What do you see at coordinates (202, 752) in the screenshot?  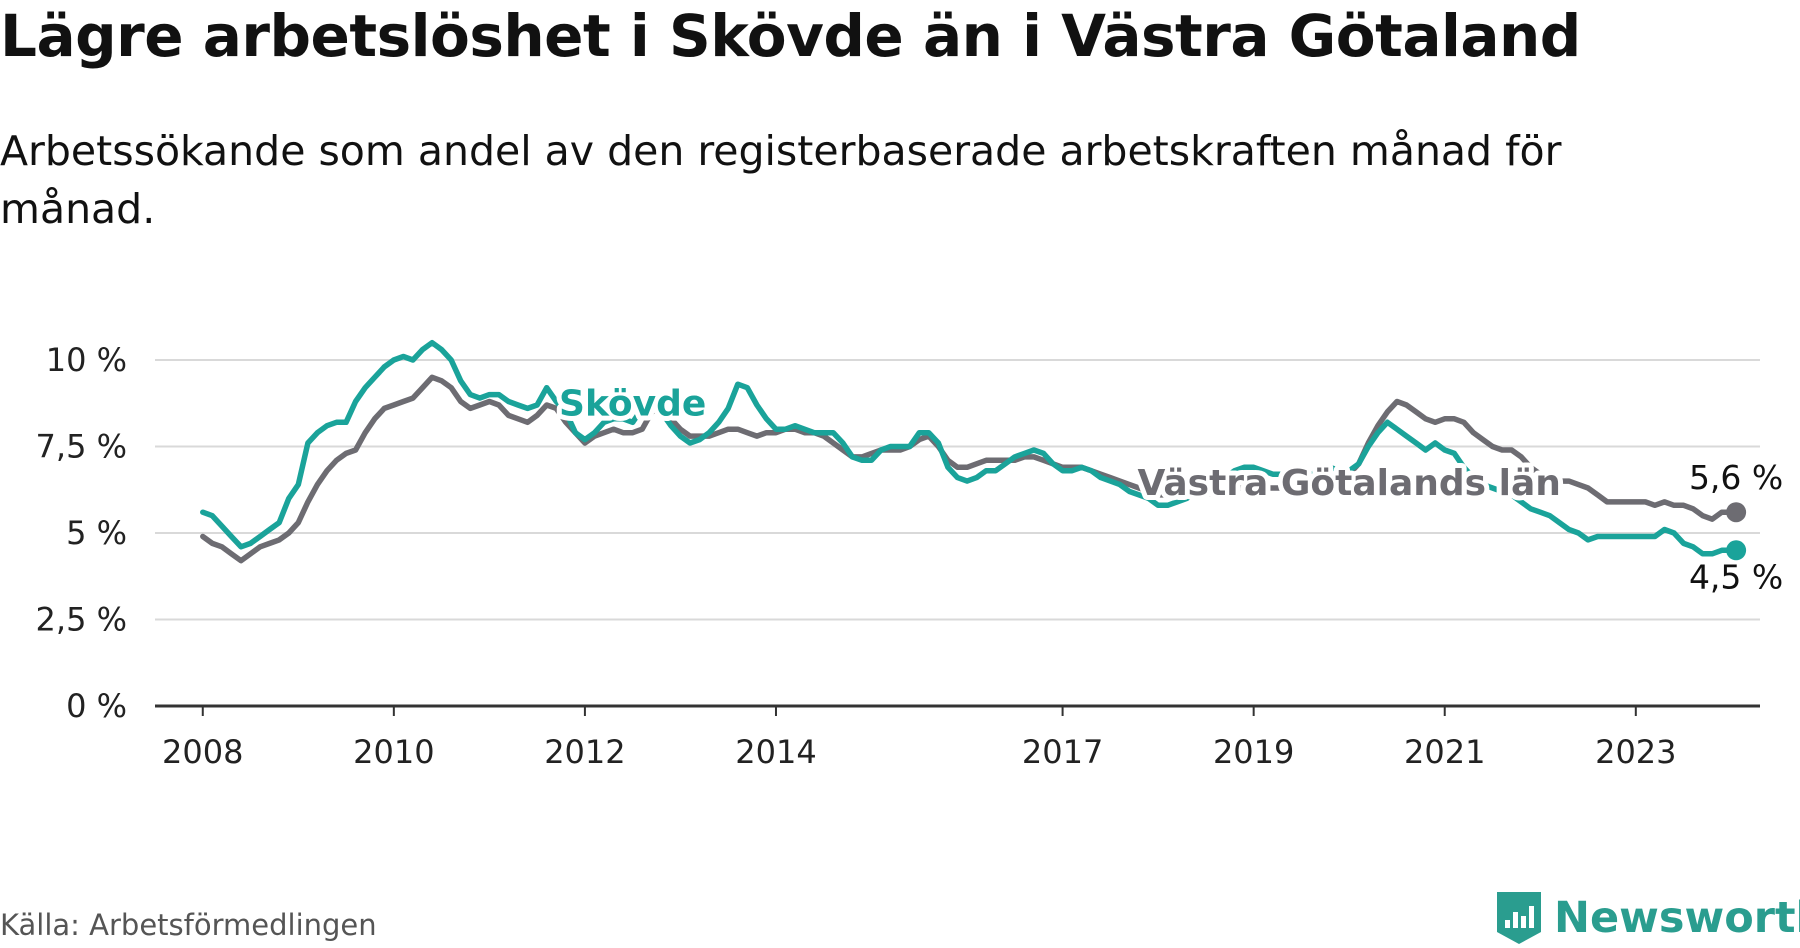 I see `x-tick-label: 2008` at bounding box center [202, 752].